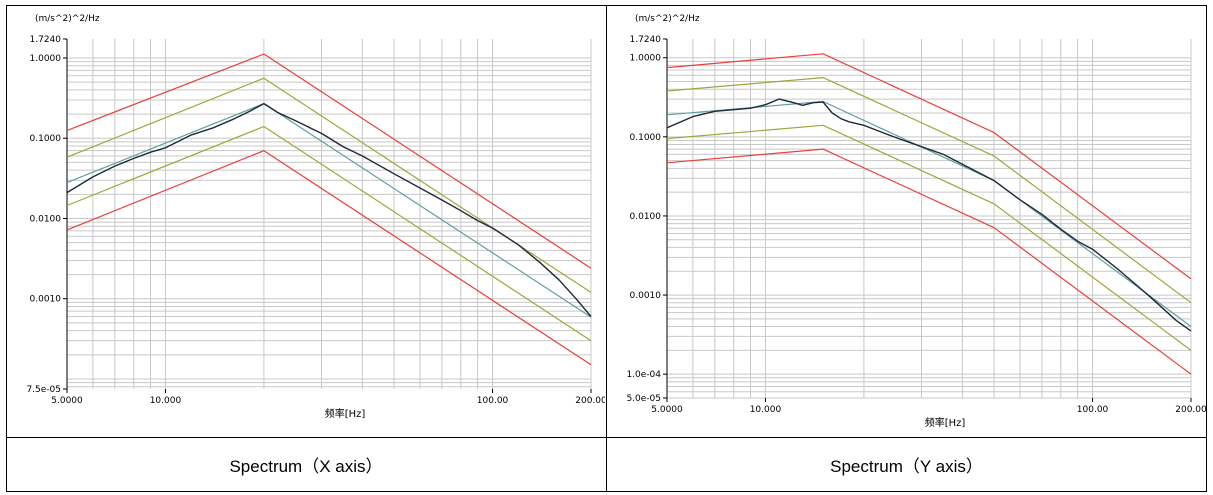 This screenshot has width=1213, height=495. What do you see at coordinates (1206, 248) in the screenshot?
I see `table-border-right` at bounding box center [1206, 248].